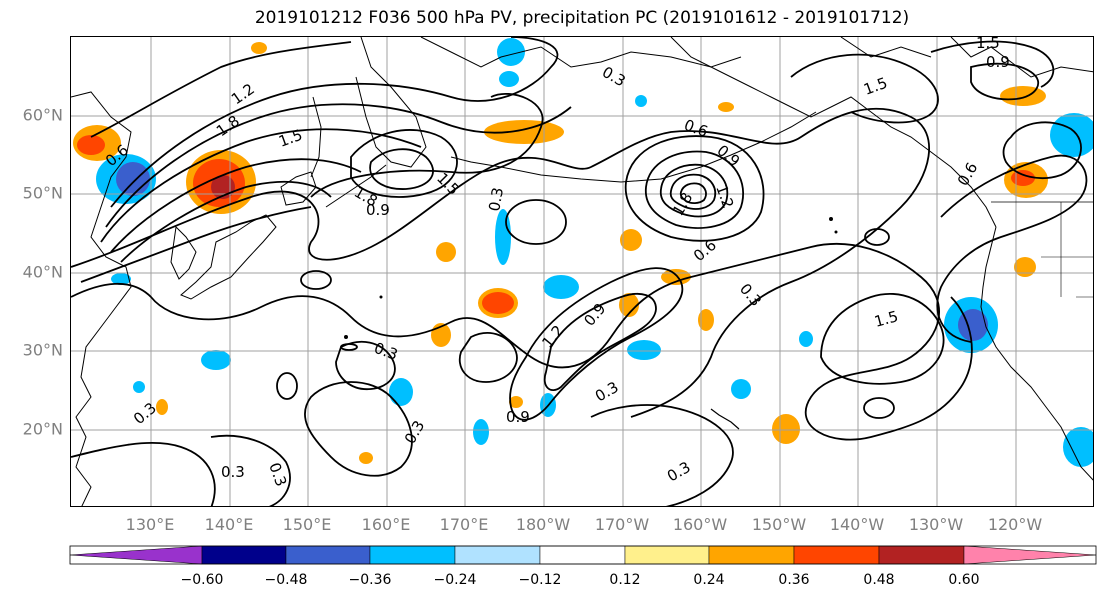  Describe the element at coordinates (202, 580) in the screenshot. I see `colorbar-tick: −0.60` at that location.